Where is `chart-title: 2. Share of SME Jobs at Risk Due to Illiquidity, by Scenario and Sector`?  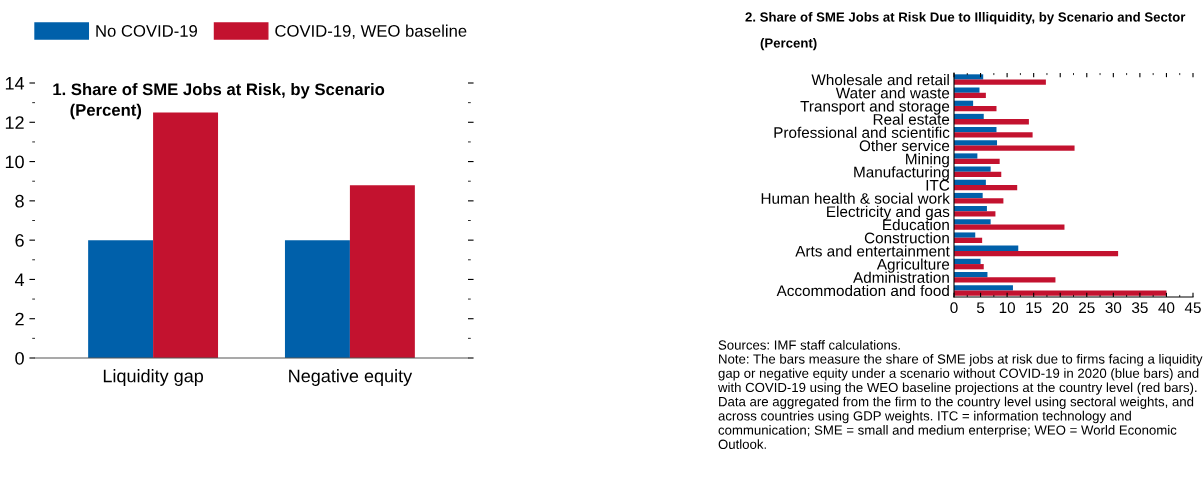 chart-title: 2. Share of SME Jobs at Risk Due to Illiquidity, by Scenario and Sector is located at coordinates (965, 18).